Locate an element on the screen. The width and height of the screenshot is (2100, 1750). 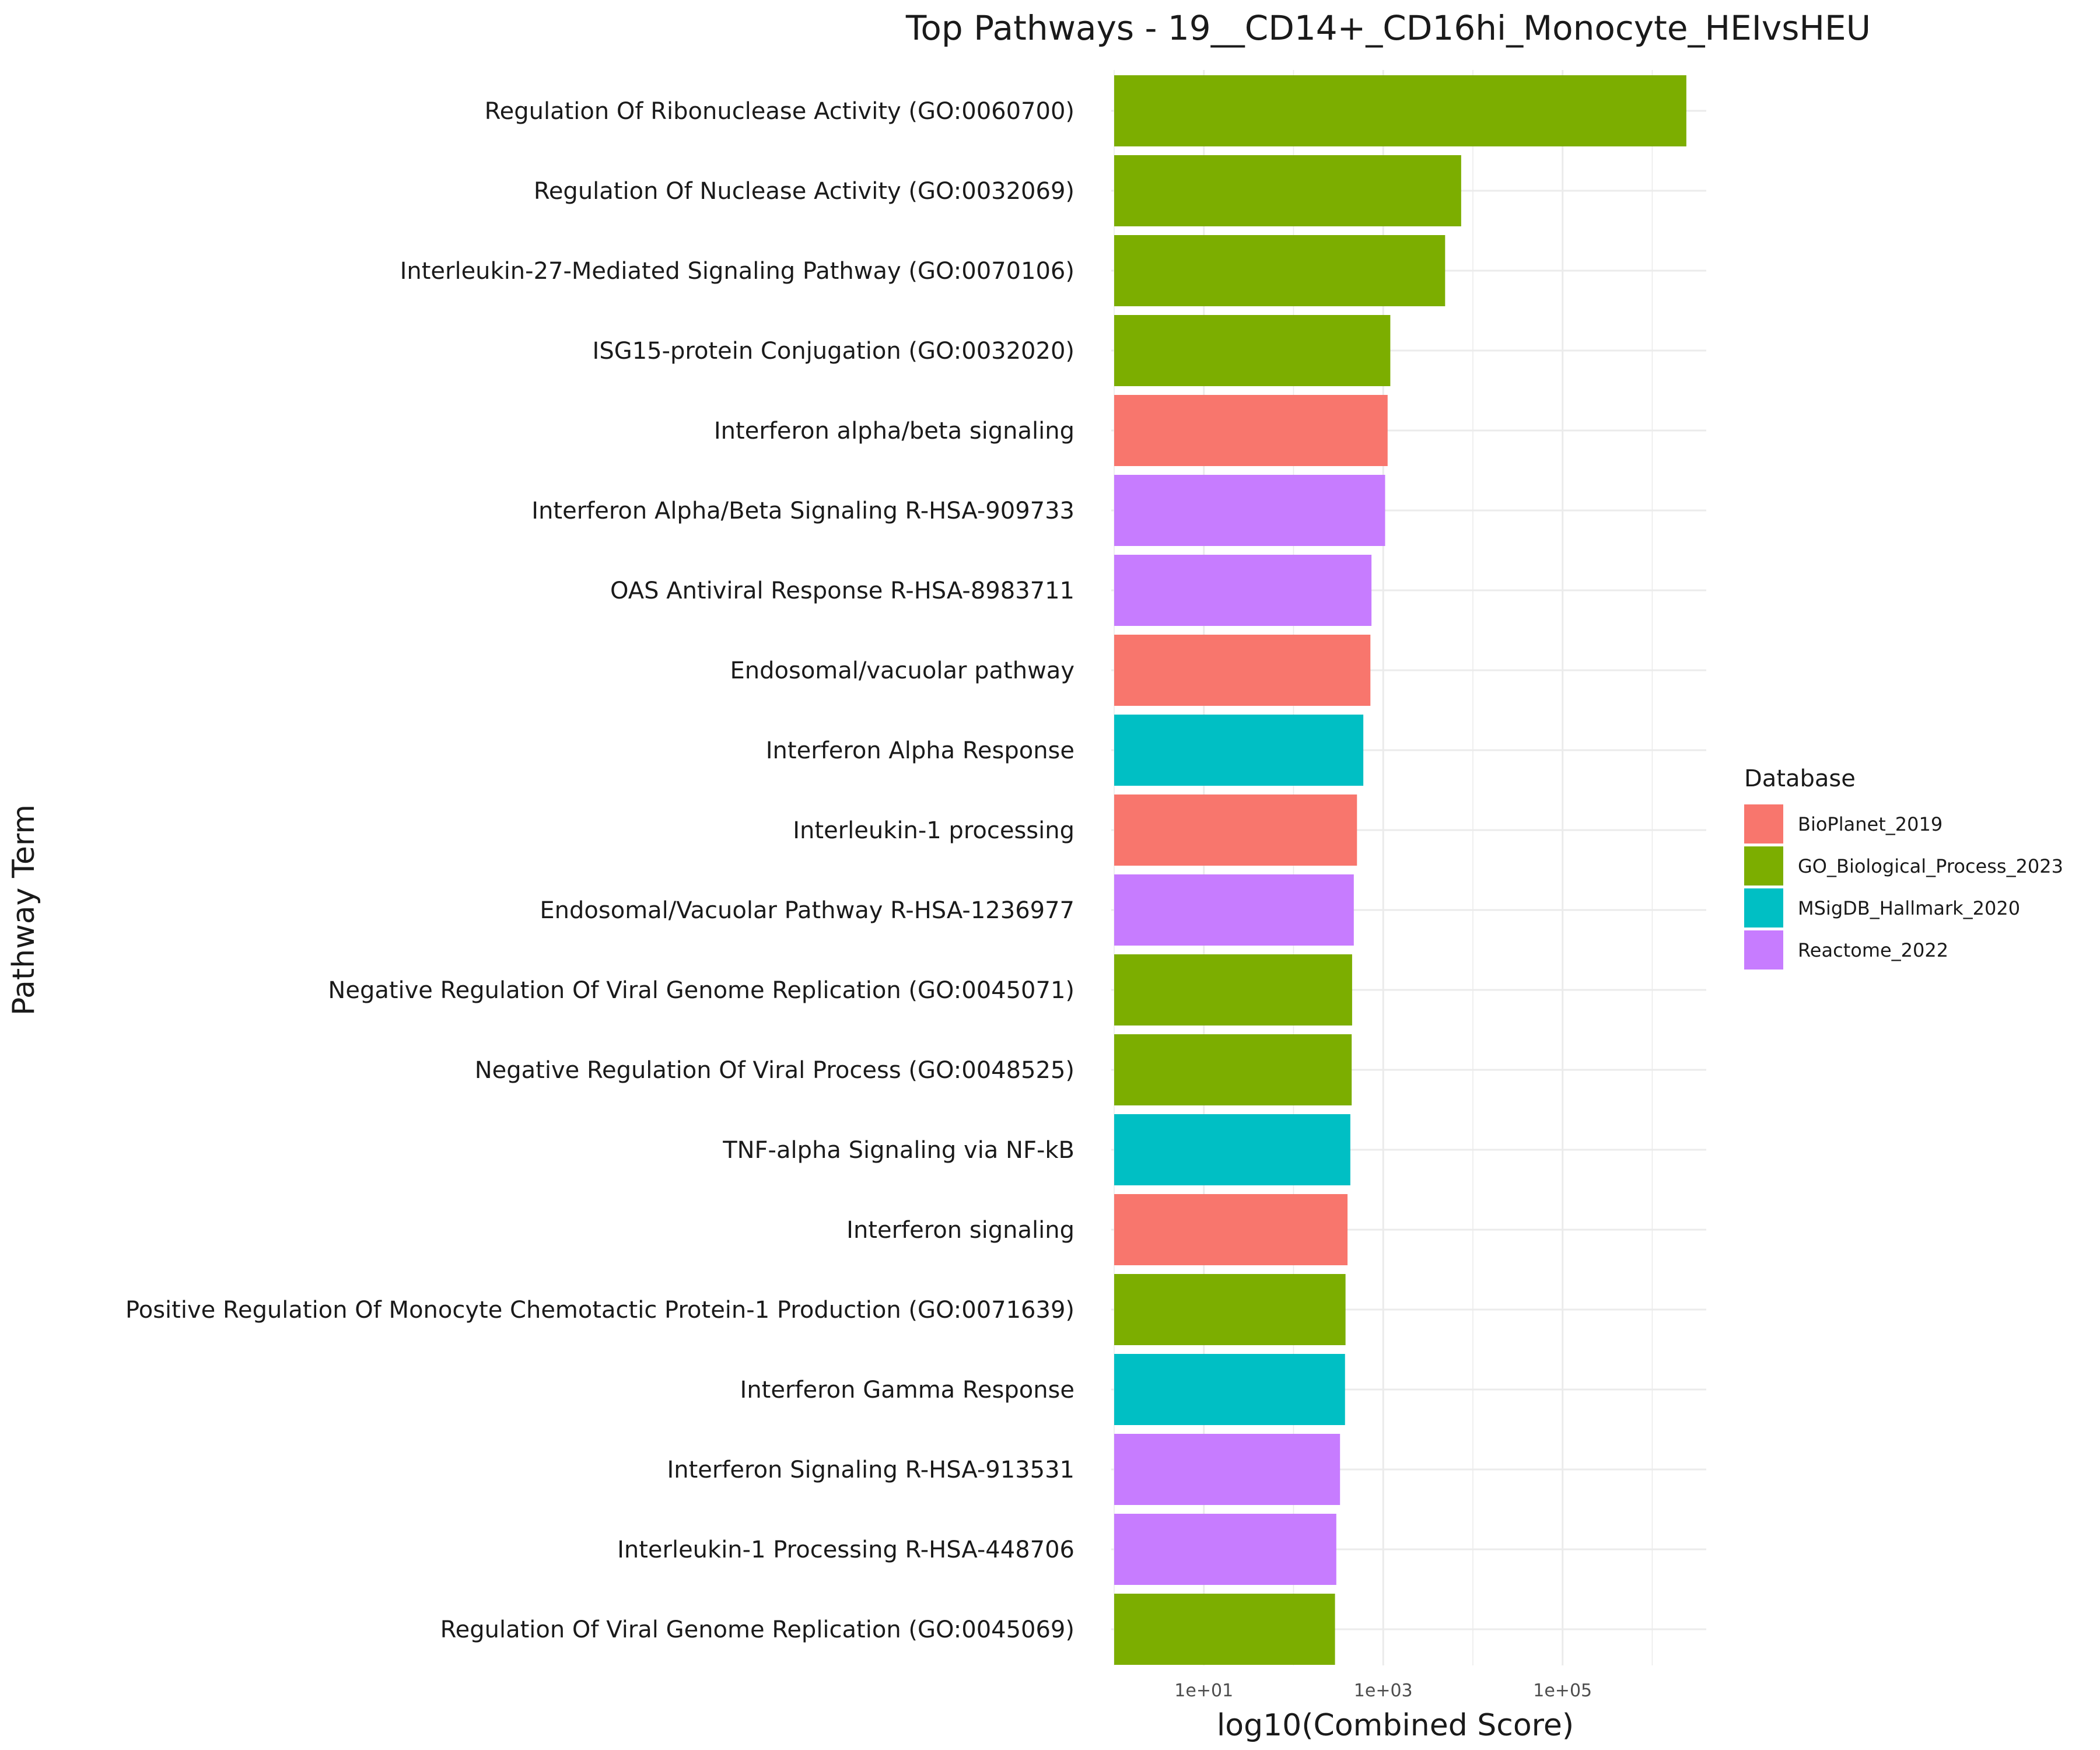
x-tick-label: 1e+03 is located at coordinates (1384, 1691).